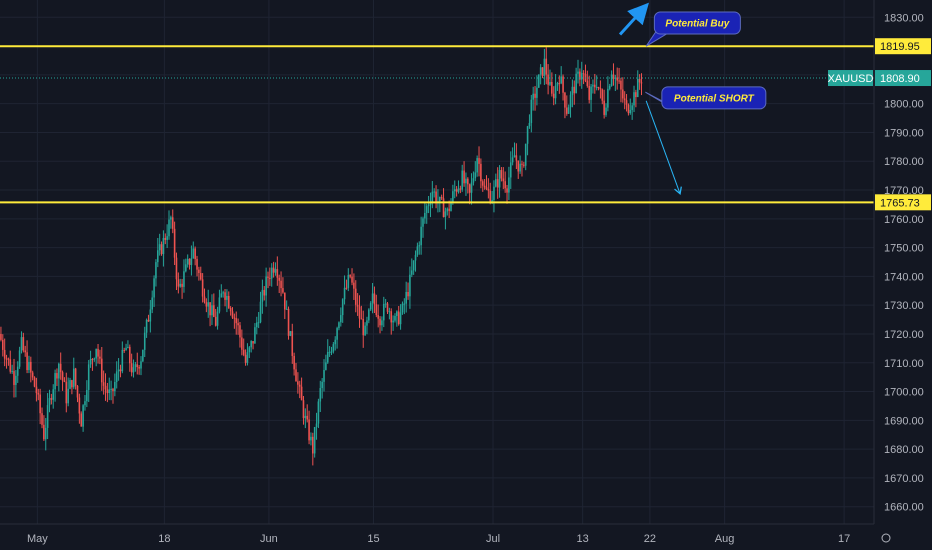 The height and width of the screenshot is (550, 932). What do you see at coordinates (714, 98) in the screenshot?
I see `callout-potential-short-box` at bounding box center [714, 98].